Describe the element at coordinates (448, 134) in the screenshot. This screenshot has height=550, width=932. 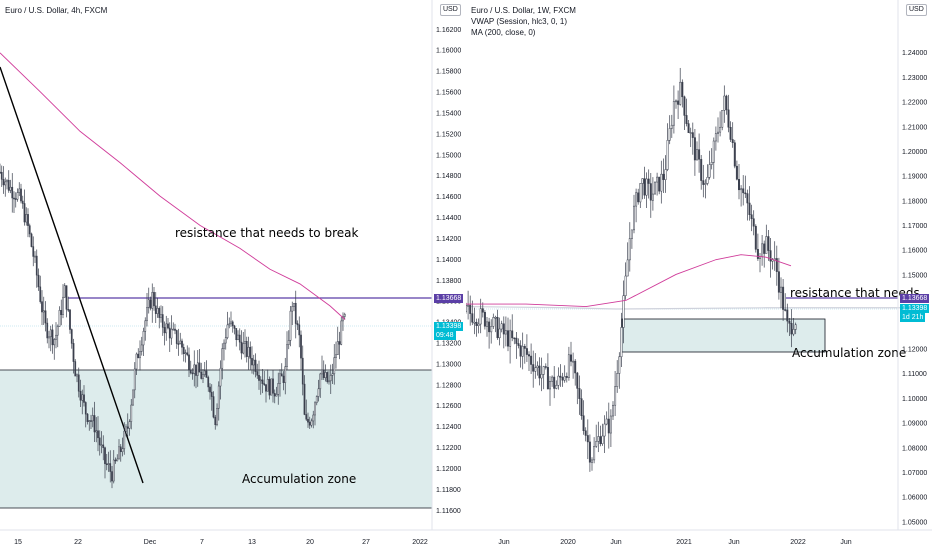
I see `price-axis-label: 1.15200` at that location.